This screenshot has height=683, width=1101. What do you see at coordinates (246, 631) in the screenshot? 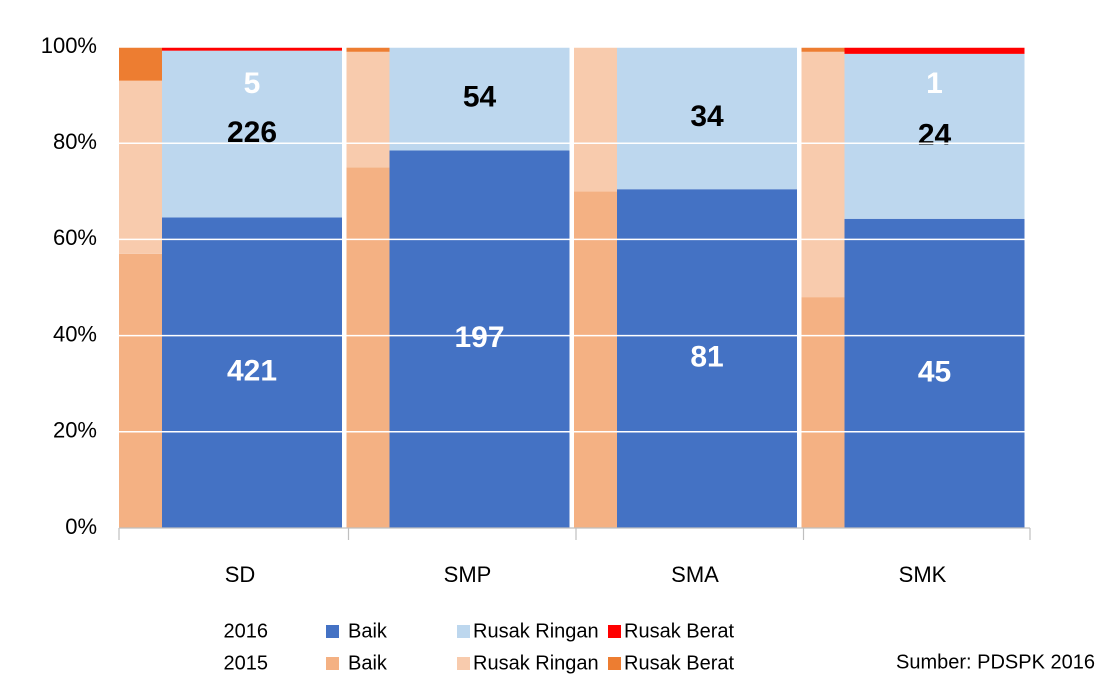
I see `legend-group-label: 2016` at bounding box center [246, 631].